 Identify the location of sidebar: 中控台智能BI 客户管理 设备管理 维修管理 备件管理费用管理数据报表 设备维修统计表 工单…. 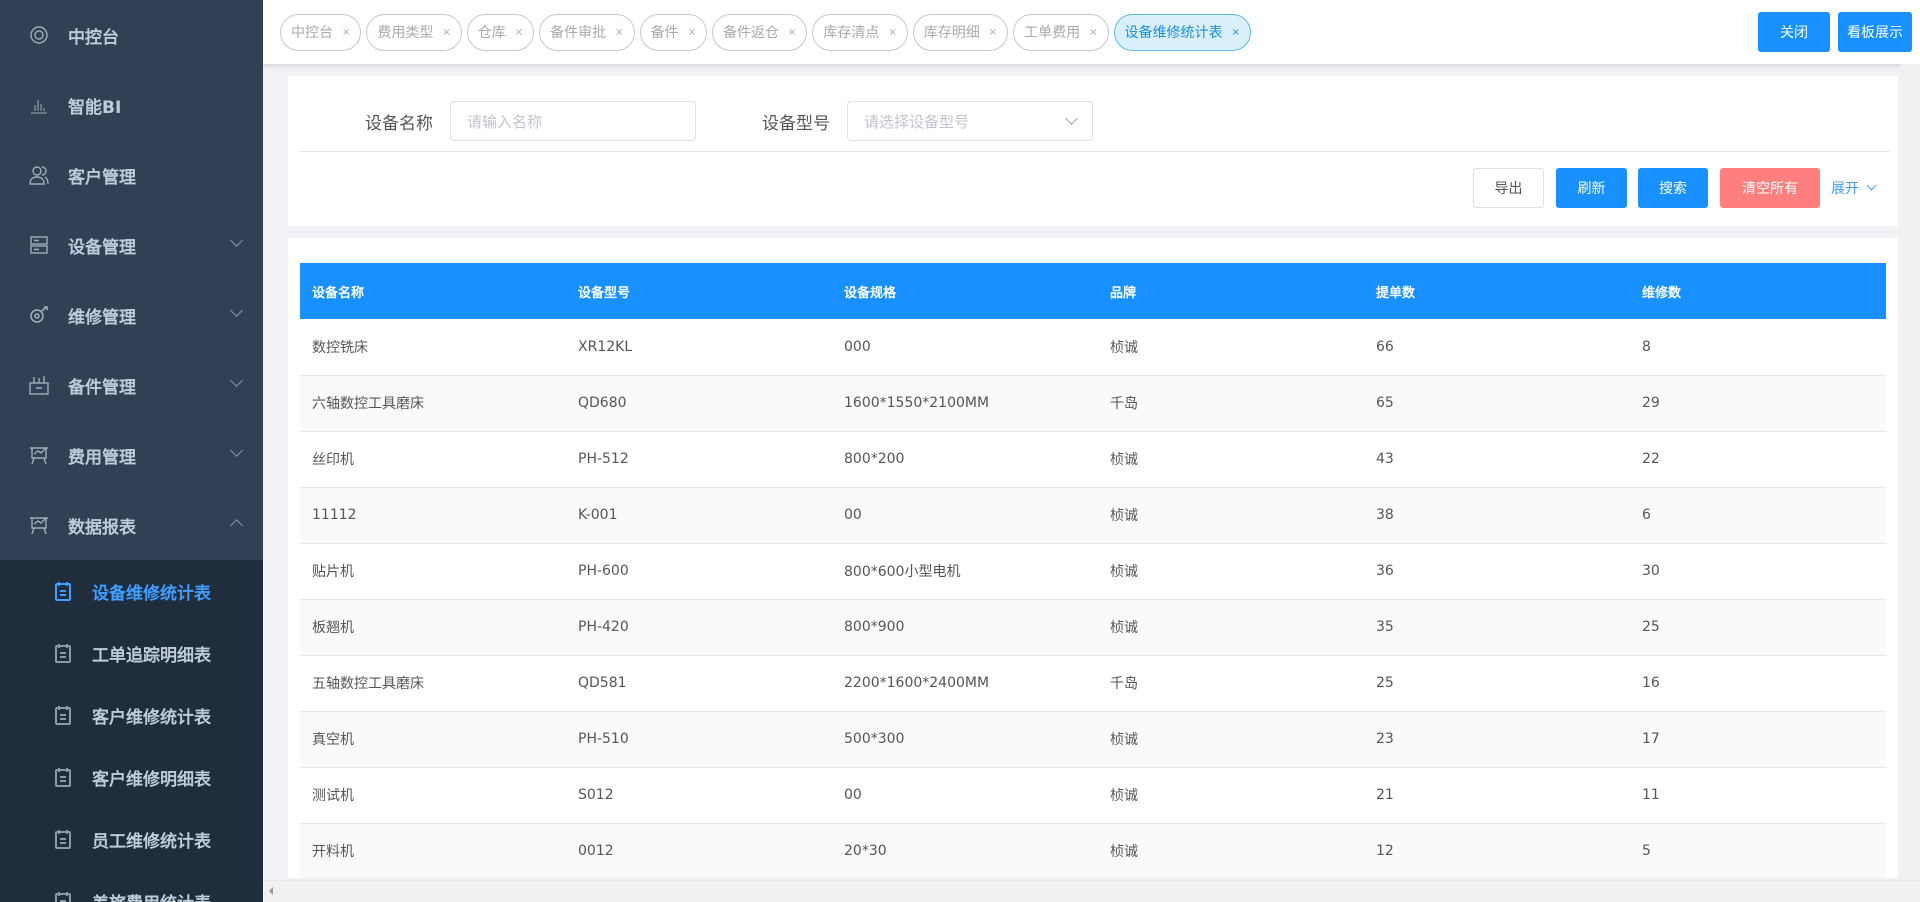
(131, 451).